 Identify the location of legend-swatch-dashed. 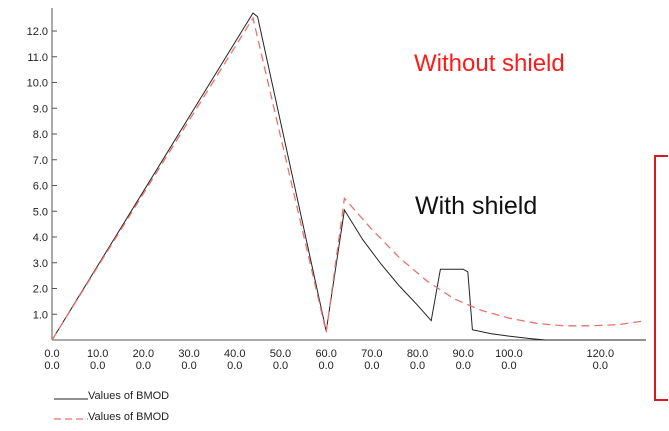
(71, 416).